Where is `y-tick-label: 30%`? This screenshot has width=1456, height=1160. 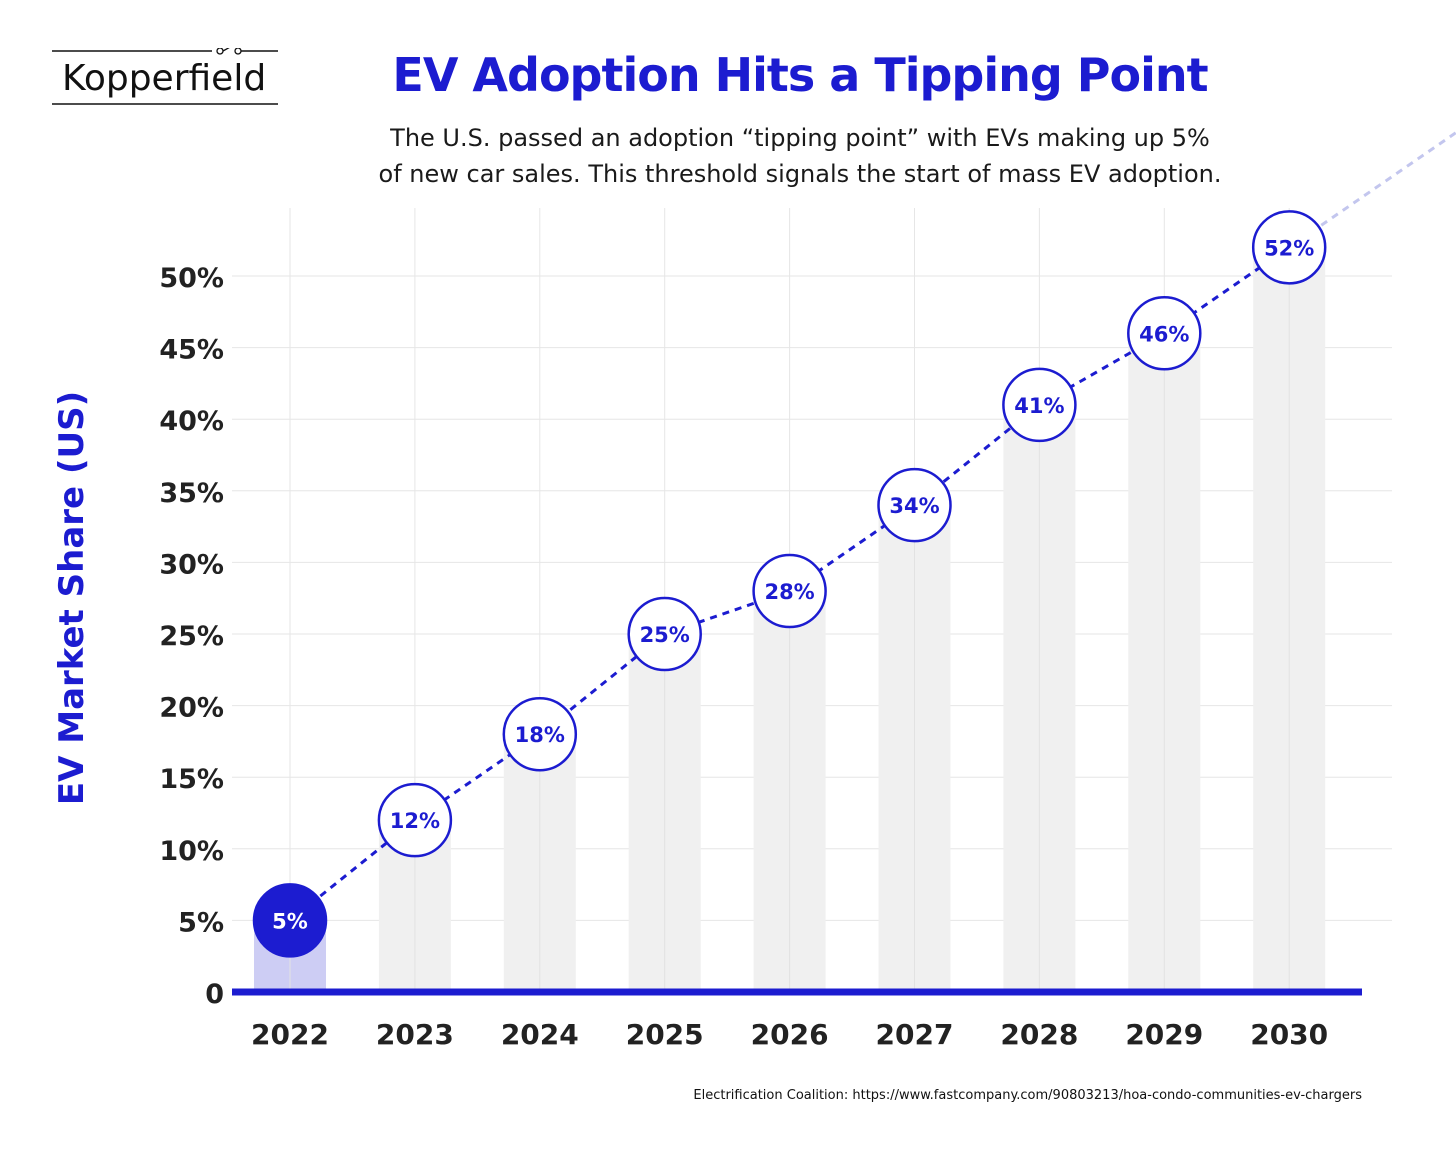
y-tick-label: 30% is located at coordinates (191, 564).